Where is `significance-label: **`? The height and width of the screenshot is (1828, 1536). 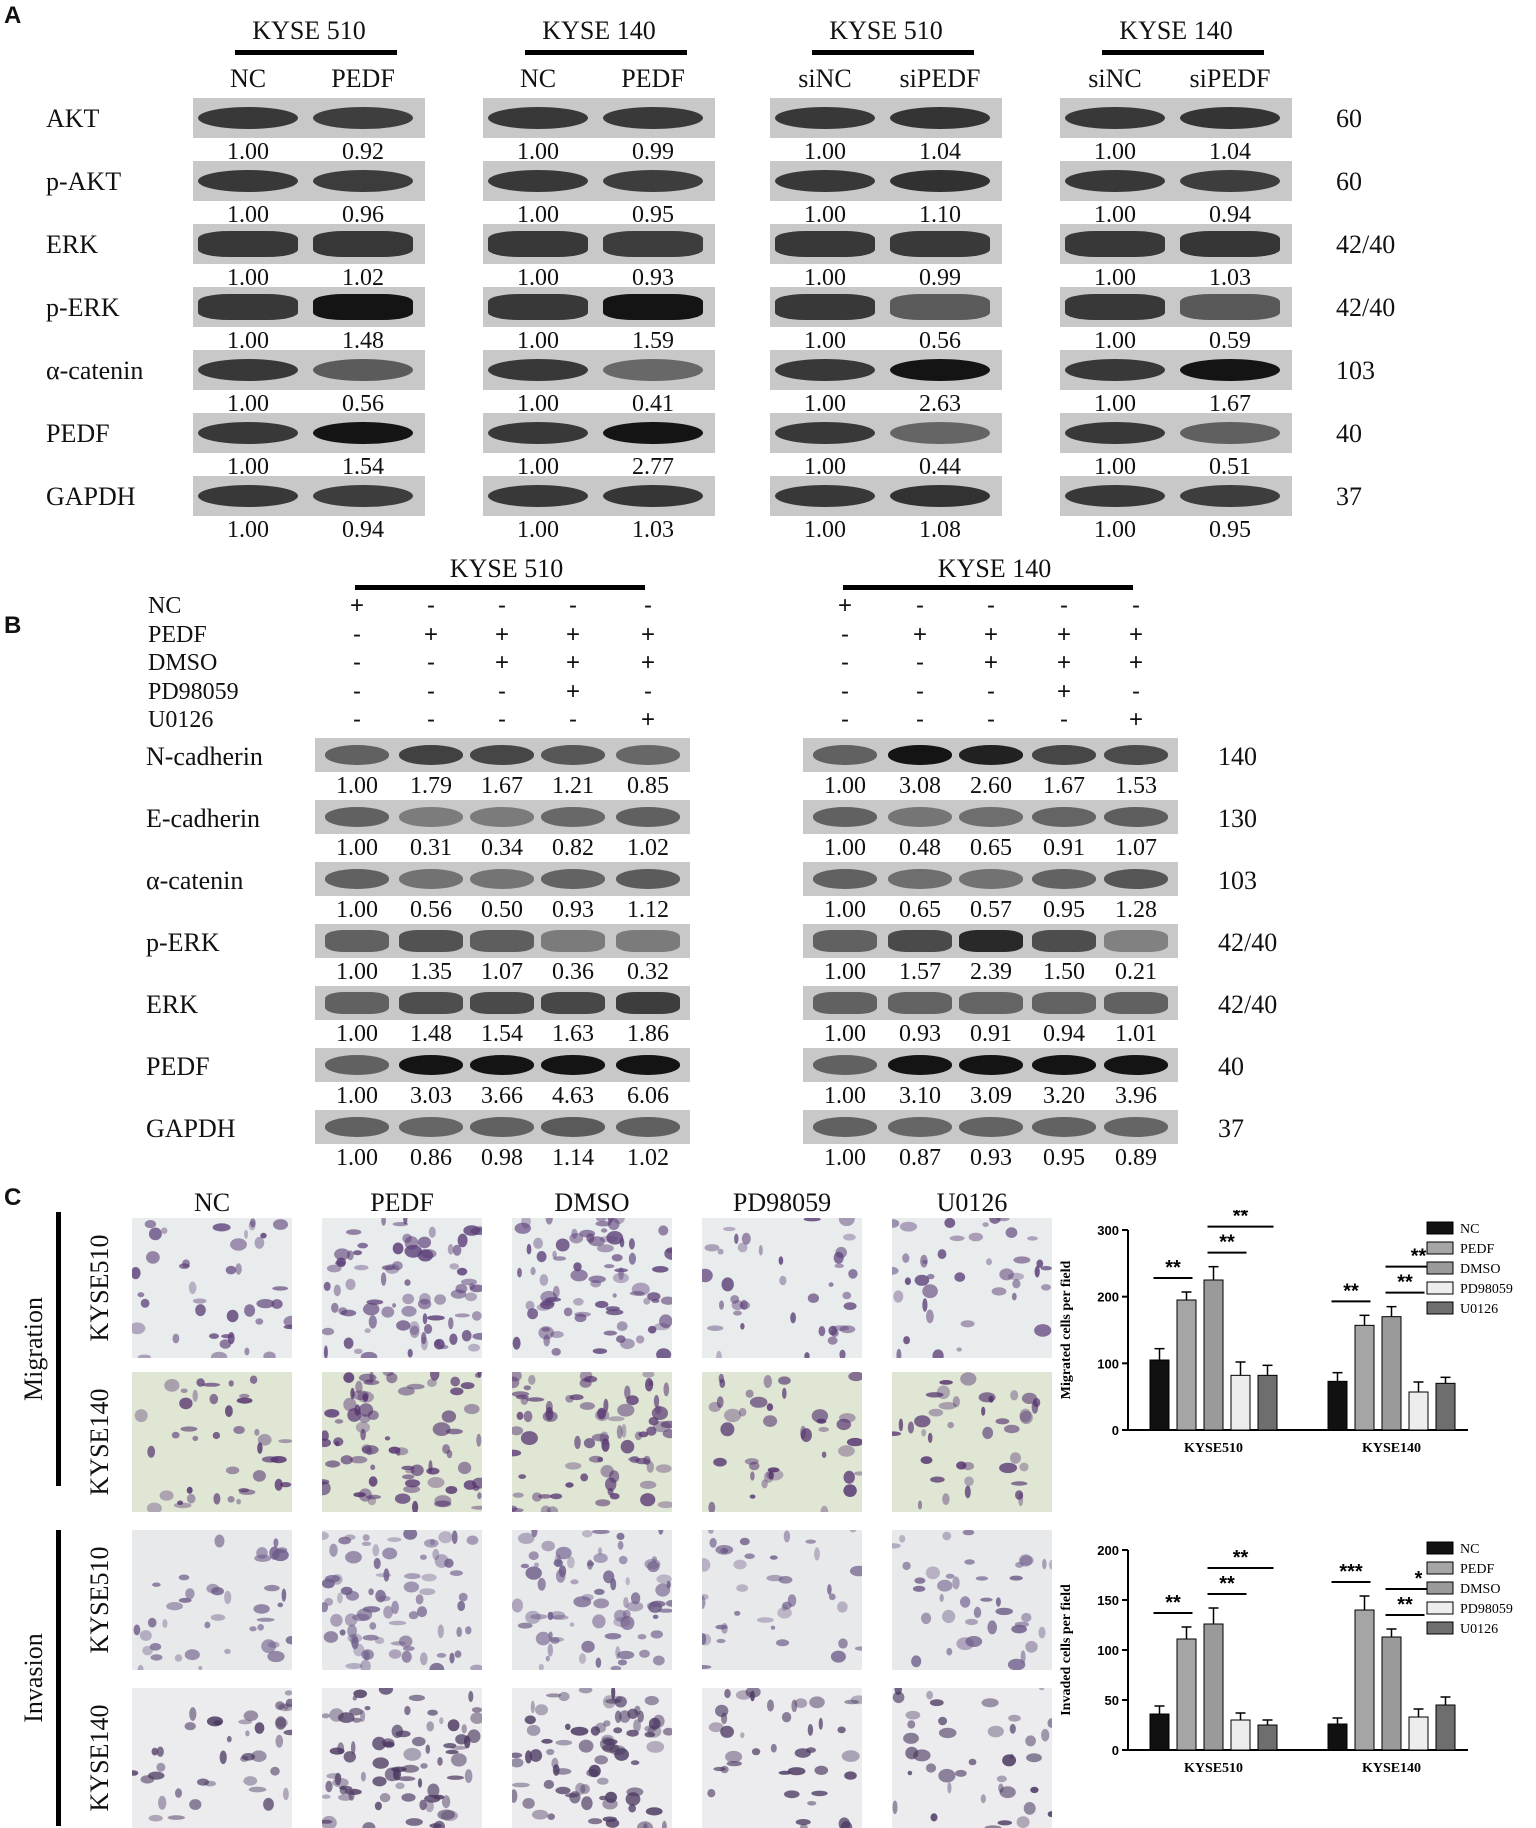
significance-label: ** is located at coordinates (1241, 1219).